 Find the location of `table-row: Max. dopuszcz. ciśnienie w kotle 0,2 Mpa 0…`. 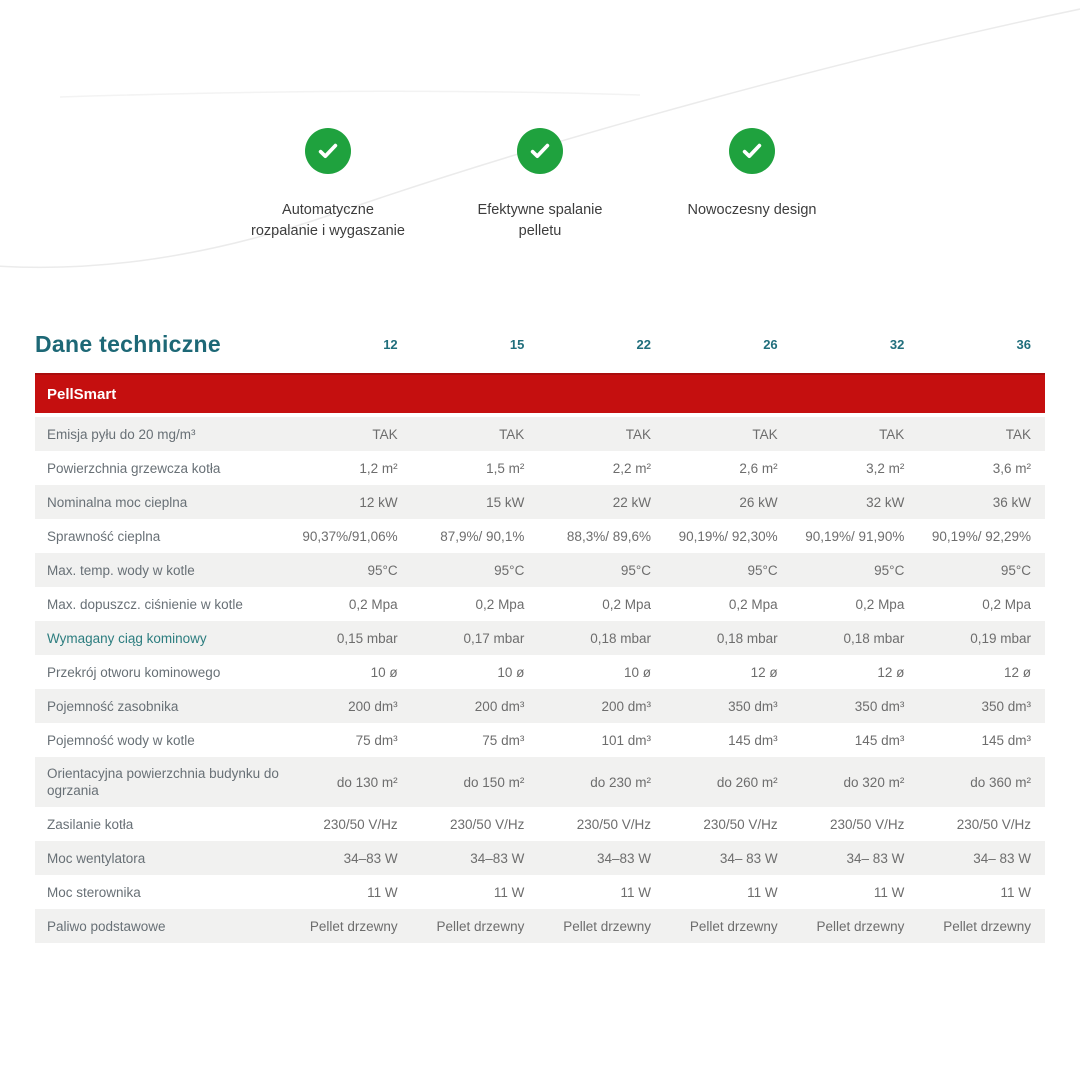

table-row: Max. dopuszcz. ciśnienie w kotle 0,2 Mpa 0… is located at coordinates (540, 604).